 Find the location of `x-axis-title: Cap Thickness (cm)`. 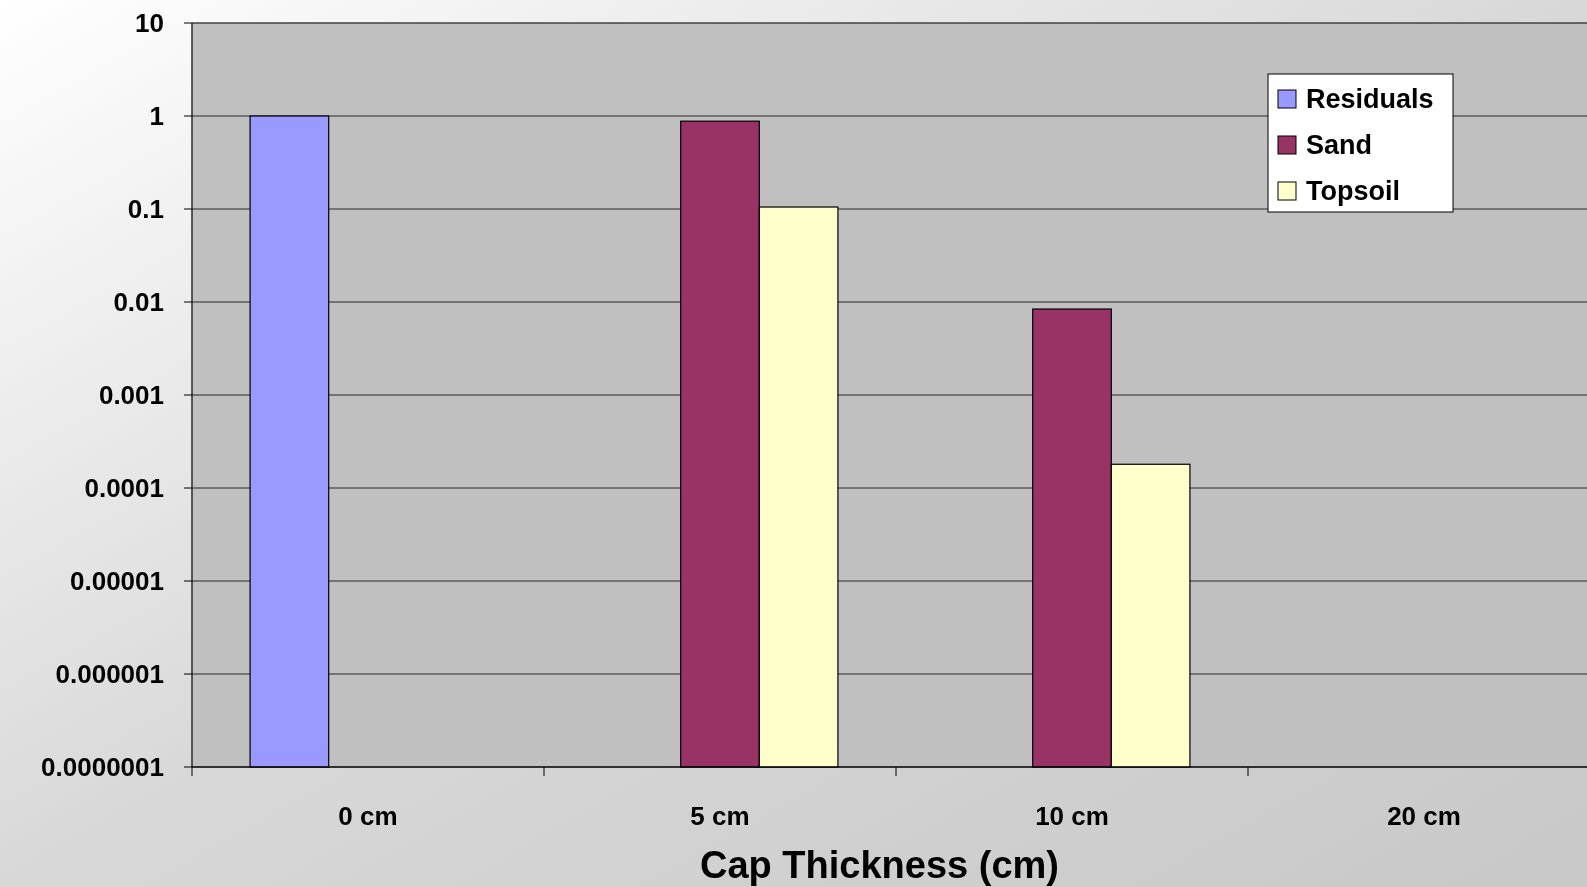

x-axis-title: Cap Thickness (cm) is located at coordinates (879, 865).